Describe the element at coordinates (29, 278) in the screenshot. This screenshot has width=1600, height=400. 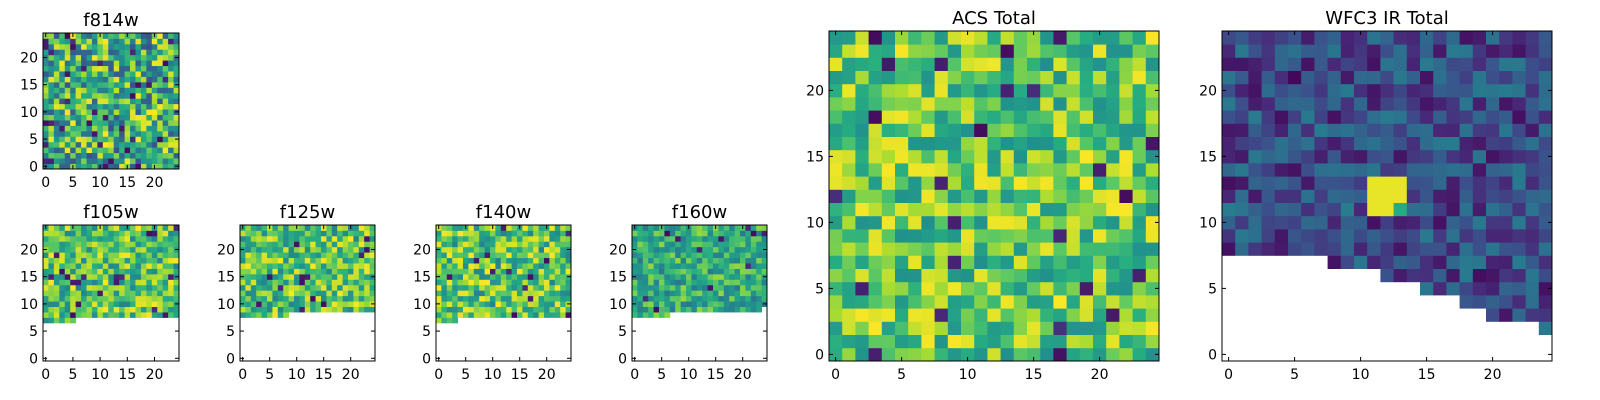
I see `y-tick-label: 15` at that location.